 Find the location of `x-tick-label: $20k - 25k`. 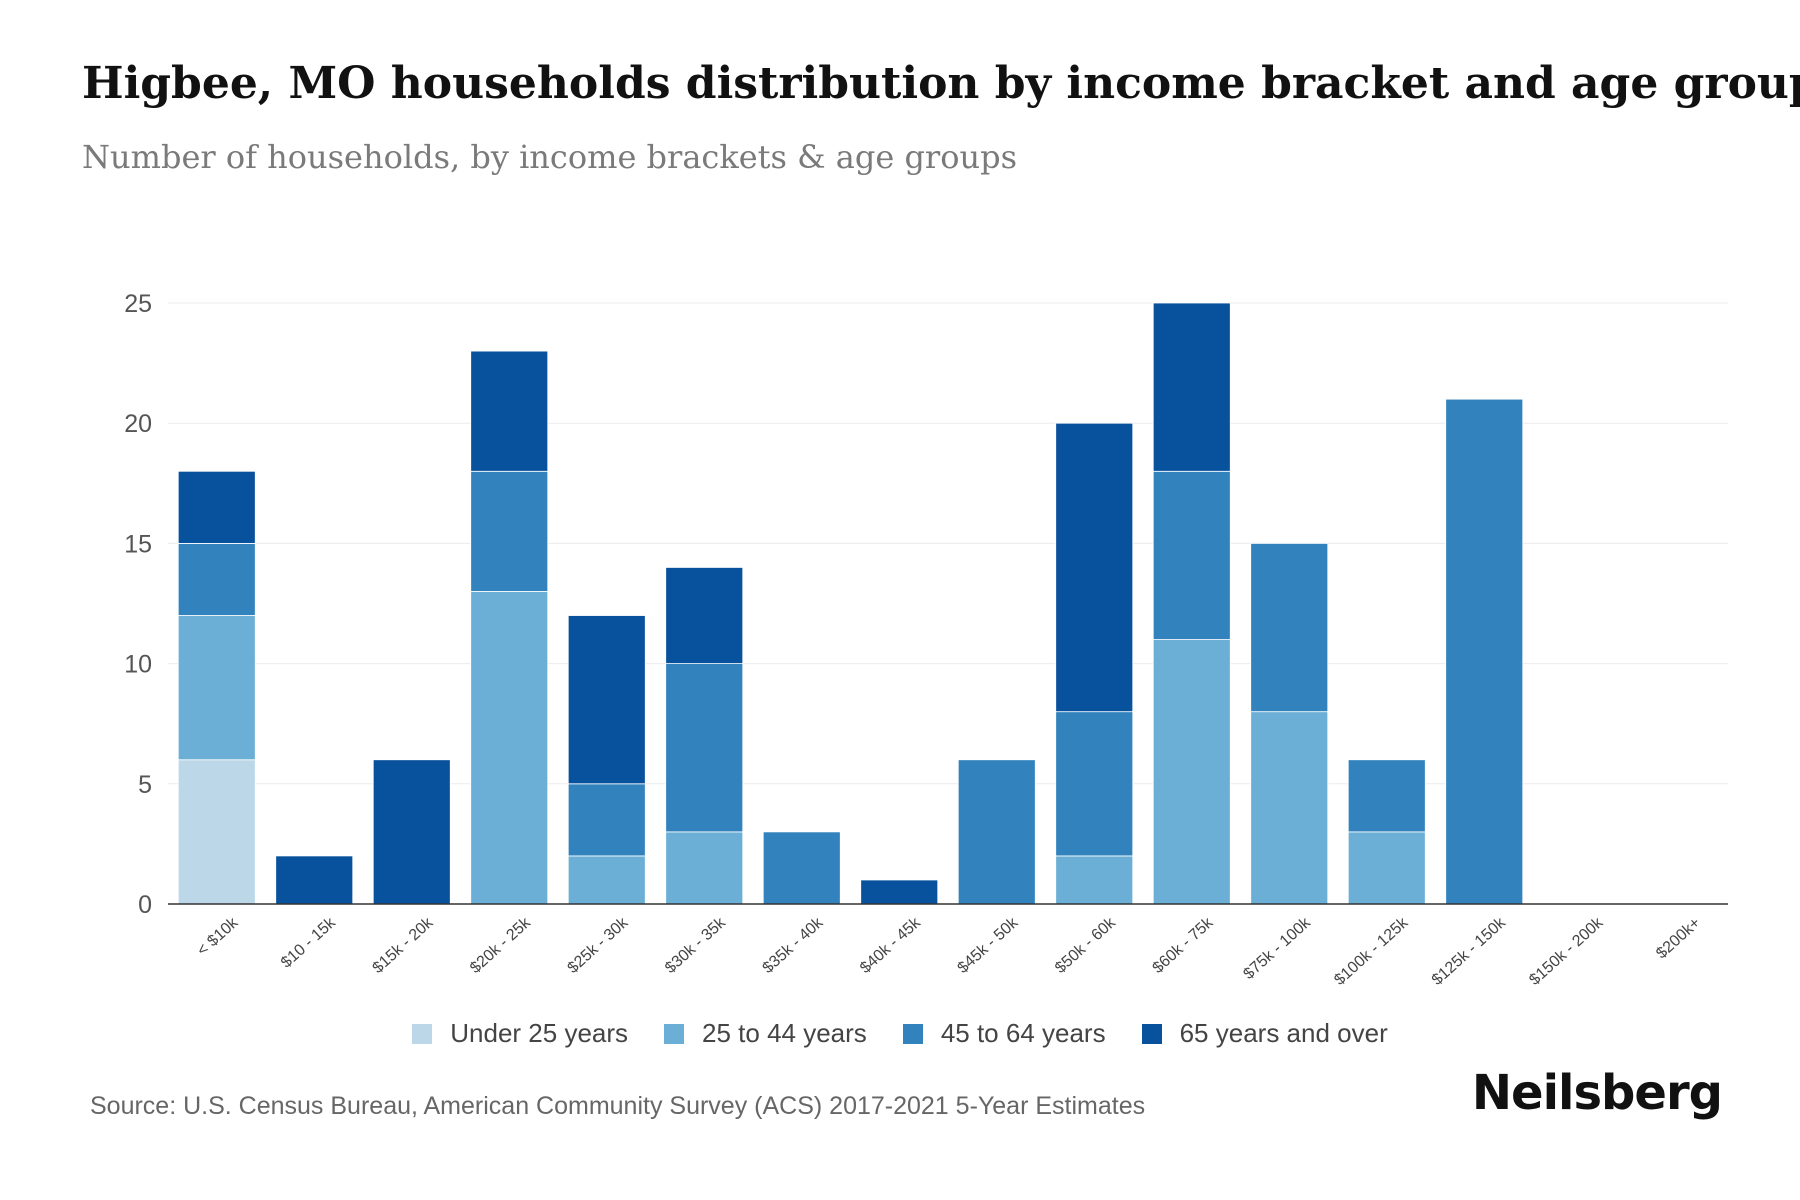

x-tick-label: $20k - 25k is located at coordinates (501, 945).